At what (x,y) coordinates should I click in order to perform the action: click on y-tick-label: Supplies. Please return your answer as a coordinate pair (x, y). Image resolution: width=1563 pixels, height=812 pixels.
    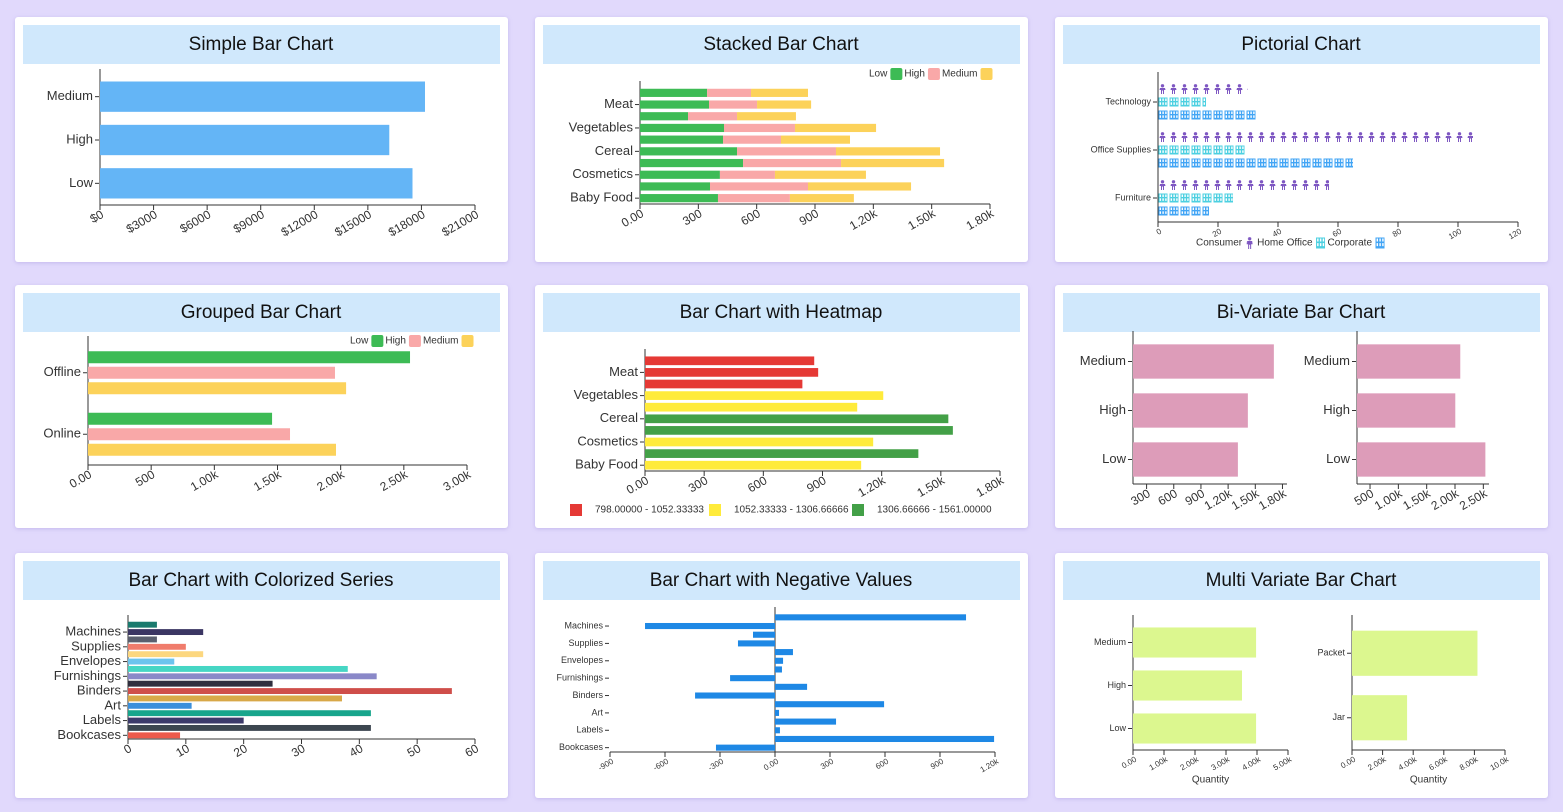
    Looking at the image, I should click on (585, 643).